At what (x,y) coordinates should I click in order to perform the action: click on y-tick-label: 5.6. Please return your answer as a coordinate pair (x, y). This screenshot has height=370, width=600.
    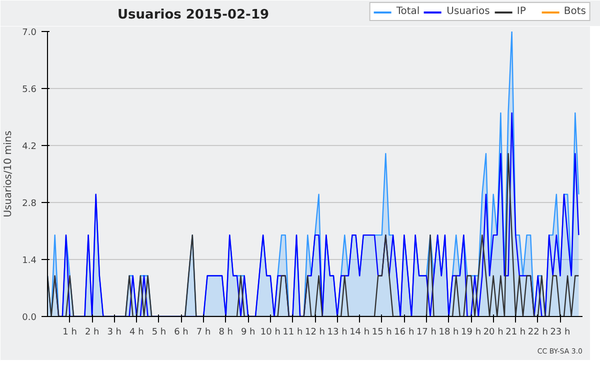
    Looking at the image, I should click on (29, 90).